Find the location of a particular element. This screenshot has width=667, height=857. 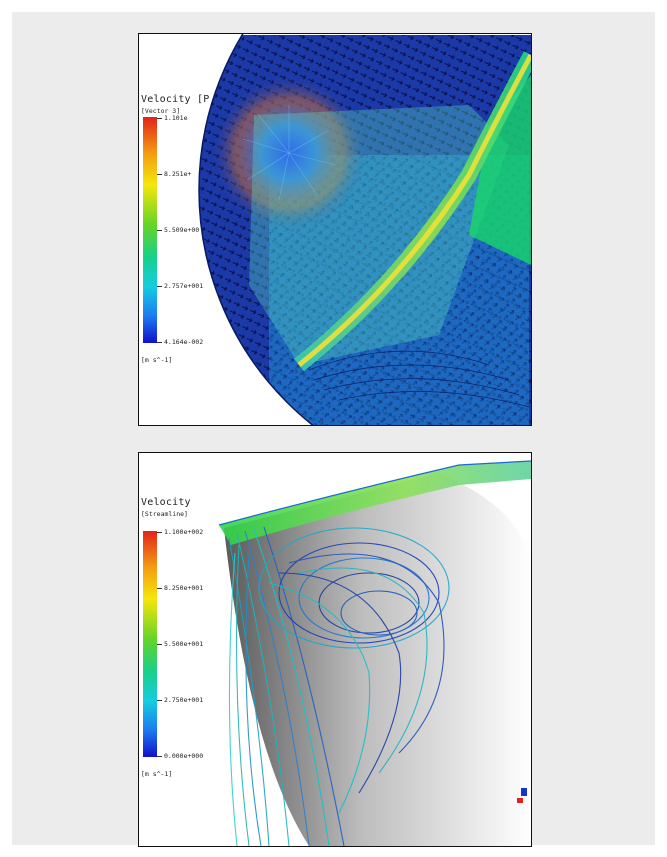

legend-subtitle: [Streamline] is located at coordinates (164, 514).